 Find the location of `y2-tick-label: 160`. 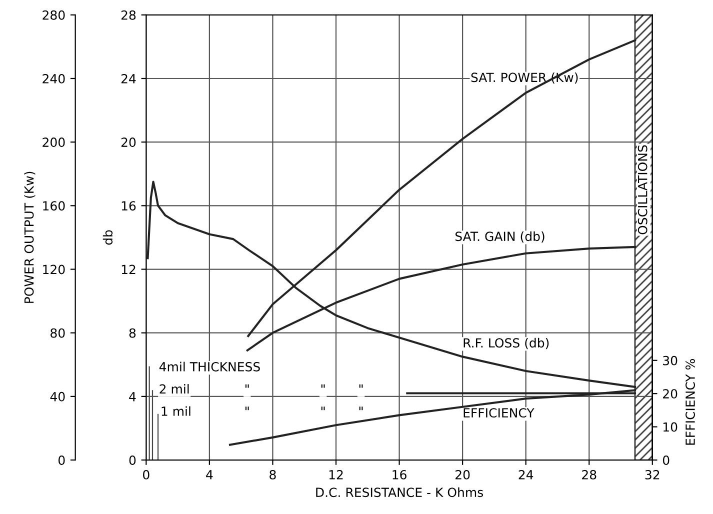

y2-tick-label: 160 is located at coordinates (54, 206).